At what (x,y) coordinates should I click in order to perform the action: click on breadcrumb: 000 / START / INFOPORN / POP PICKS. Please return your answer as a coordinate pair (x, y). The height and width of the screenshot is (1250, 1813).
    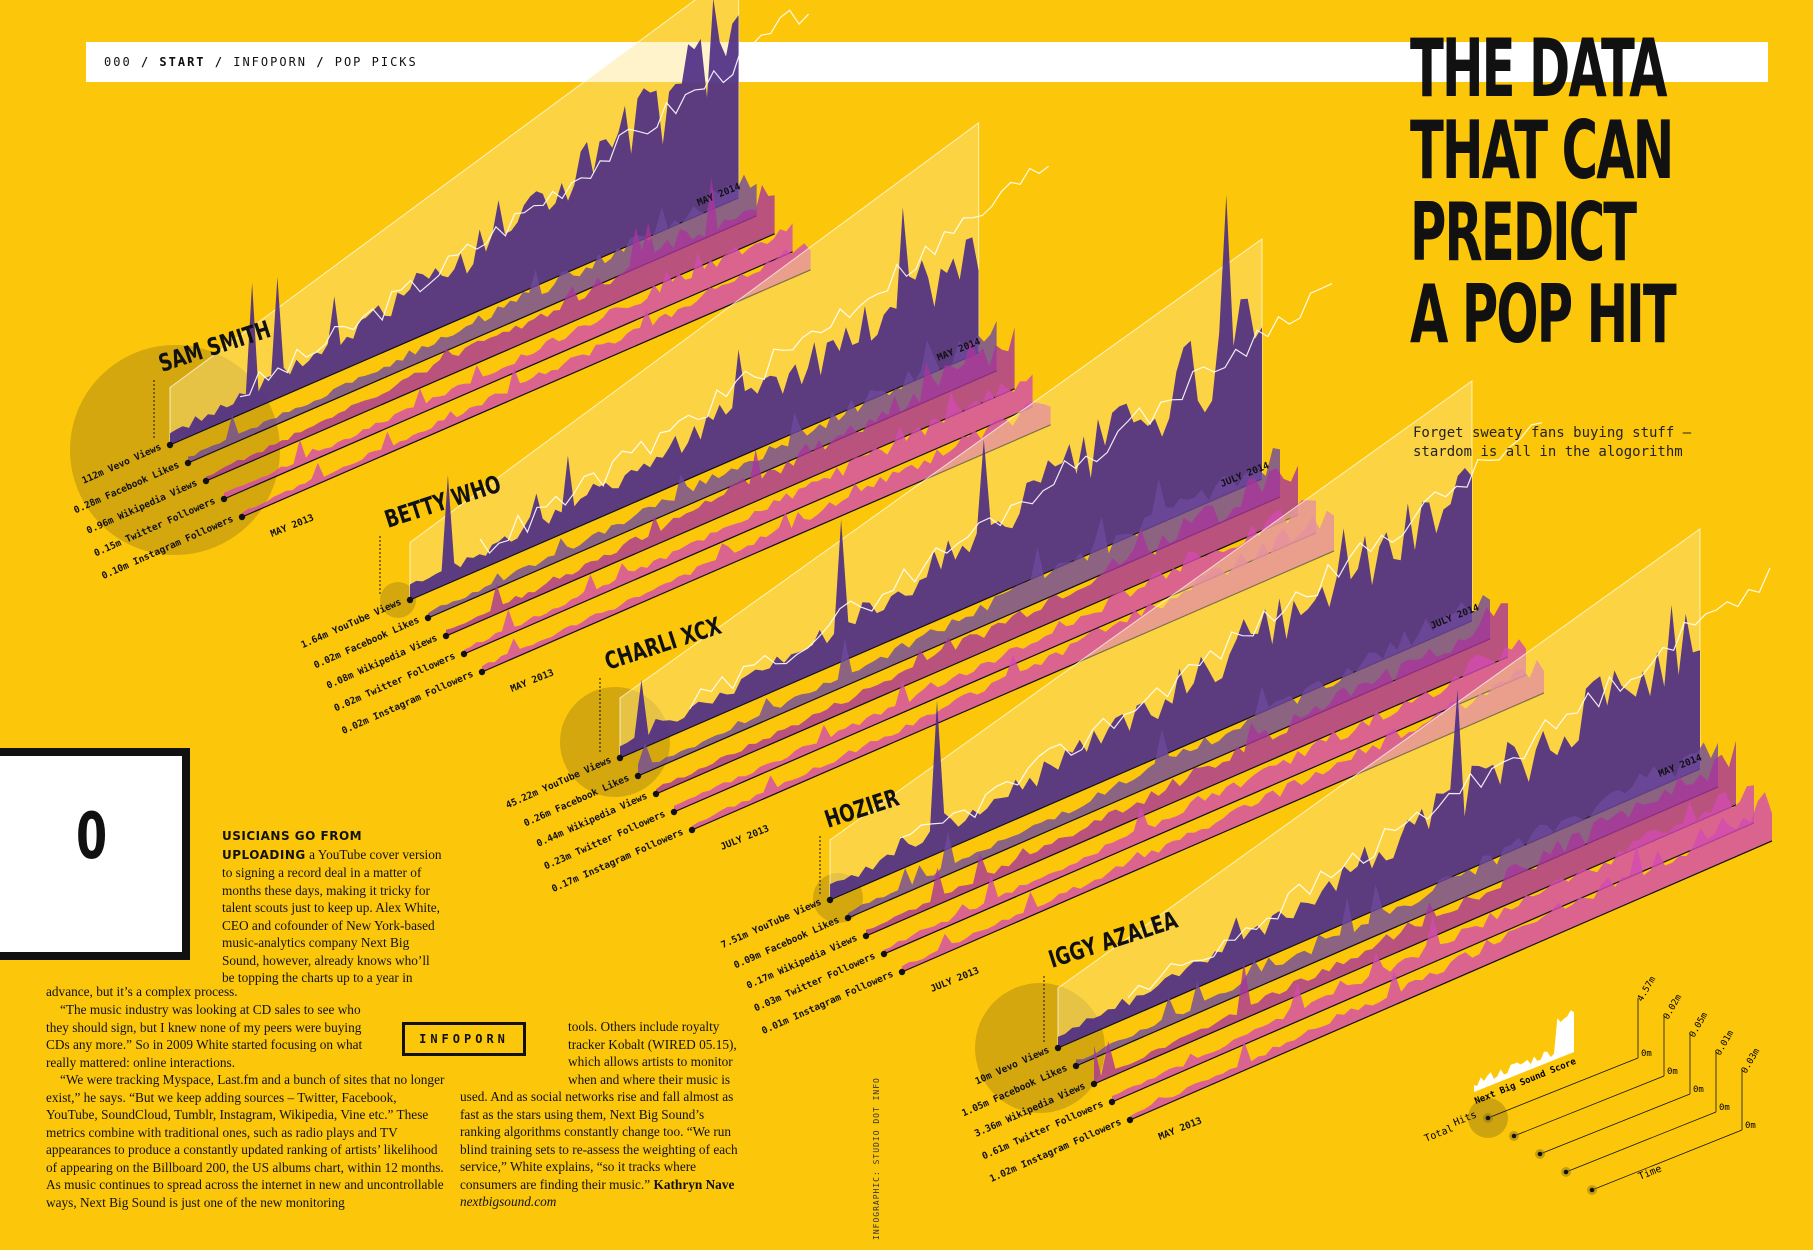
    Looking at the image, I should click on (261, 62).